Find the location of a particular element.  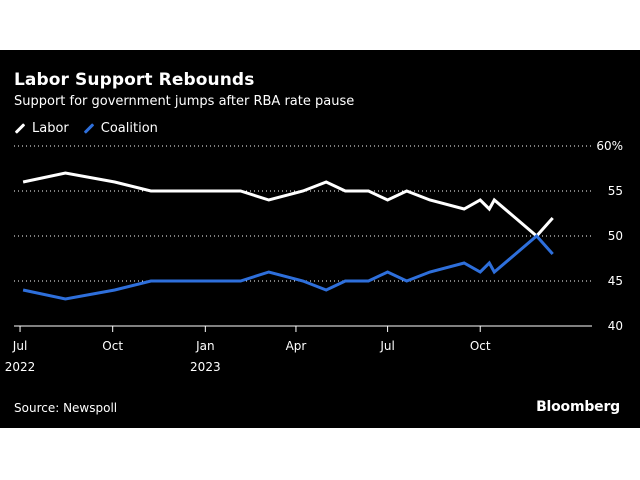

chart-legend: Labor Coalition is located at coordinates (93, 128).